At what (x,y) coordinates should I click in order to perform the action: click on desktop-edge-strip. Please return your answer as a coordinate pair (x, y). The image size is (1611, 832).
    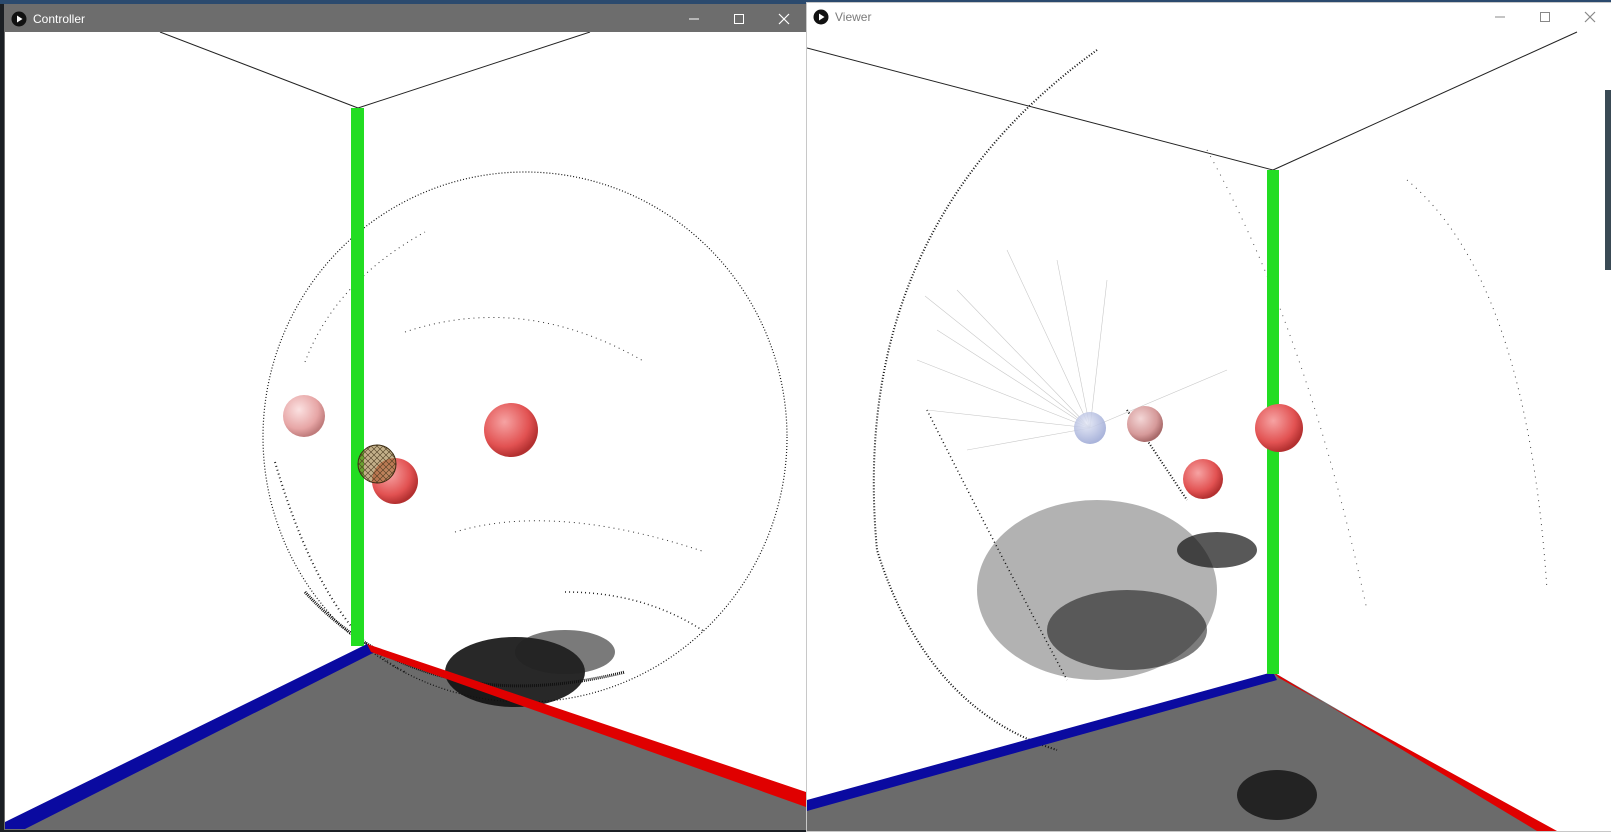
    Looking at the image, I should click on (1608, 180).